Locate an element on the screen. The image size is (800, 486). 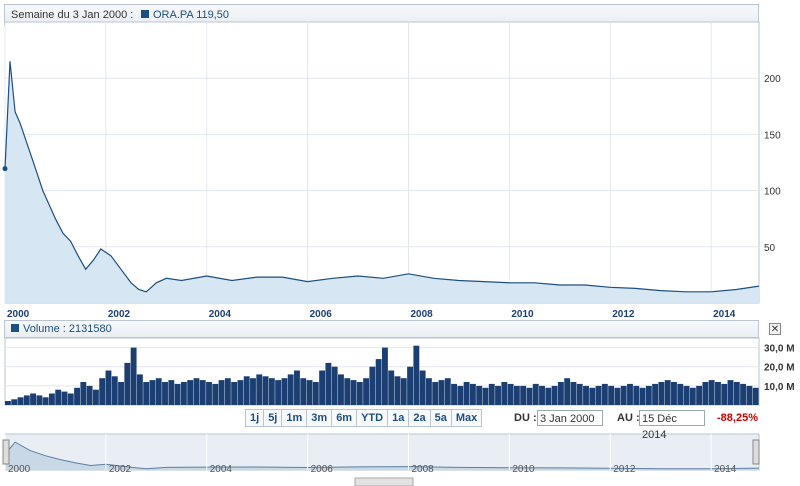
legend-swatch is located at coordinates (145, 14).